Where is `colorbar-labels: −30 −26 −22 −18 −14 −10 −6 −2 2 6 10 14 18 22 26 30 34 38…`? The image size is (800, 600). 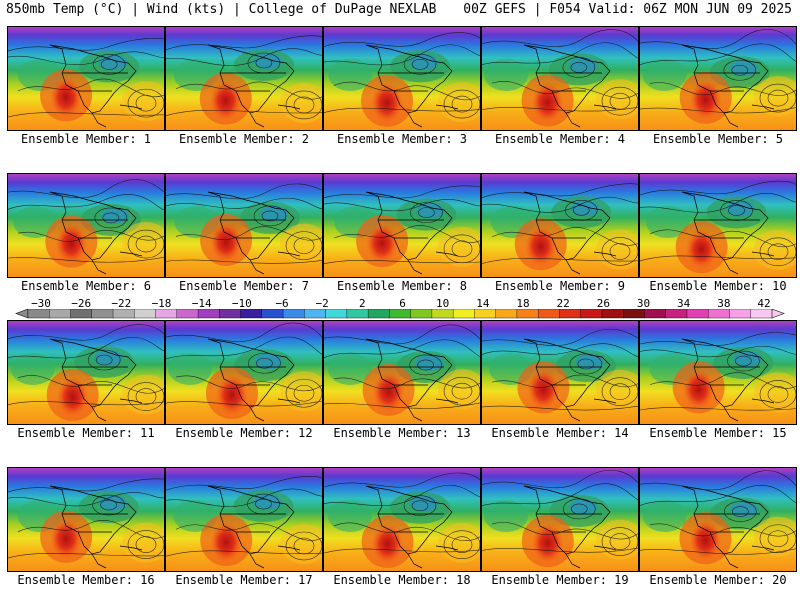
colorbar-labels: −30 −26 −22 −18 −14 −10 −6 −2 2 6 10 14 18 22 26 30 34 38… is located at coordinates (400, 303).